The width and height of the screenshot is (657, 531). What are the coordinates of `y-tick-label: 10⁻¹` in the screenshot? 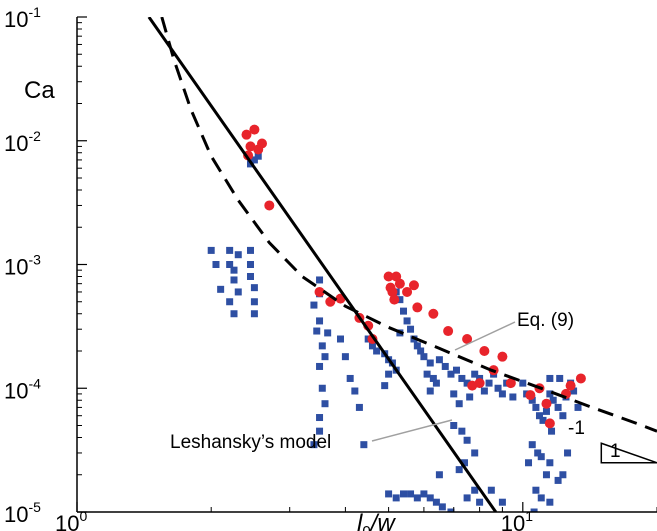 It's located at (22, 18).